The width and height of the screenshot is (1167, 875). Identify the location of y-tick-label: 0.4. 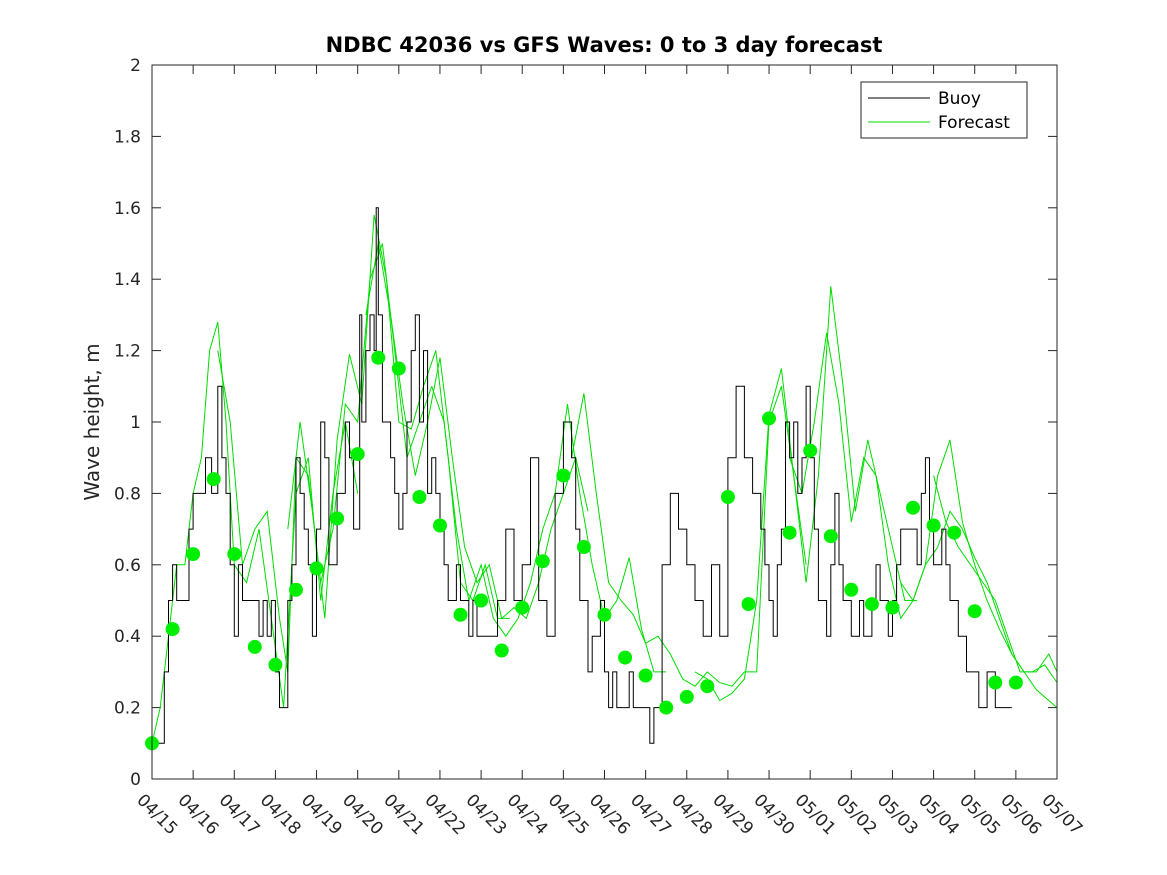
(127, 637).